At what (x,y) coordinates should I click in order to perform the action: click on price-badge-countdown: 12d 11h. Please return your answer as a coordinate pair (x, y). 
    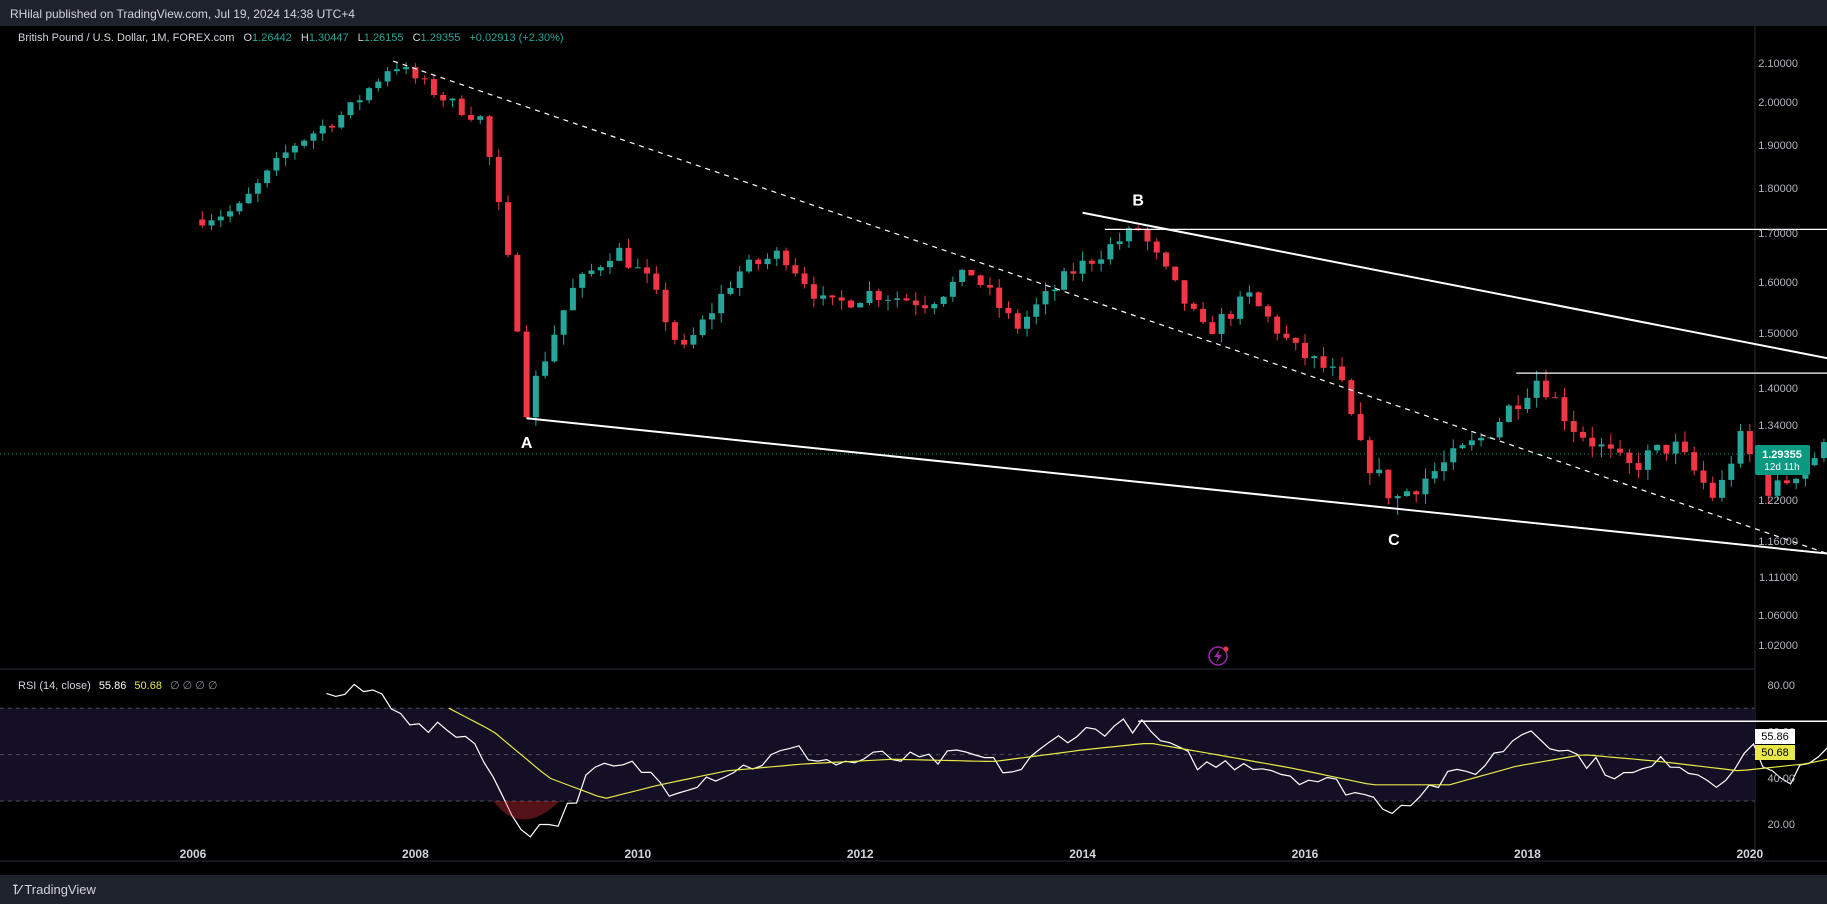
    Looking at the image, I should click on (1781, 467).